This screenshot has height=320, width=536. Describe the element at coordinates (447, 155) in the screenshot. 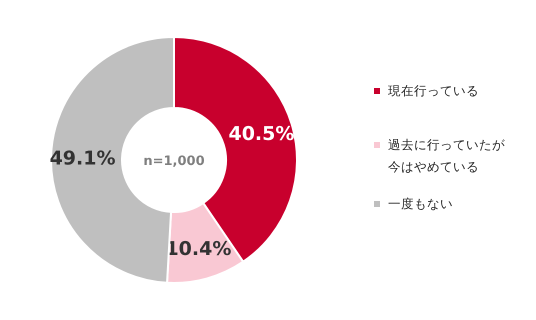

I see `legend-label: 過去に行っていたが今はやめている` at that location.